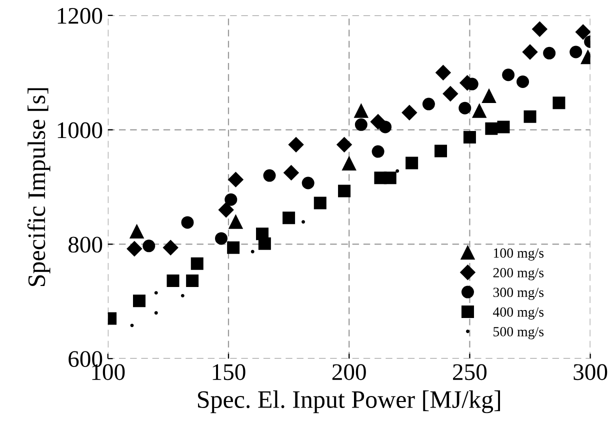  I want to click on x-tick-label: 200, so click(349, 372).